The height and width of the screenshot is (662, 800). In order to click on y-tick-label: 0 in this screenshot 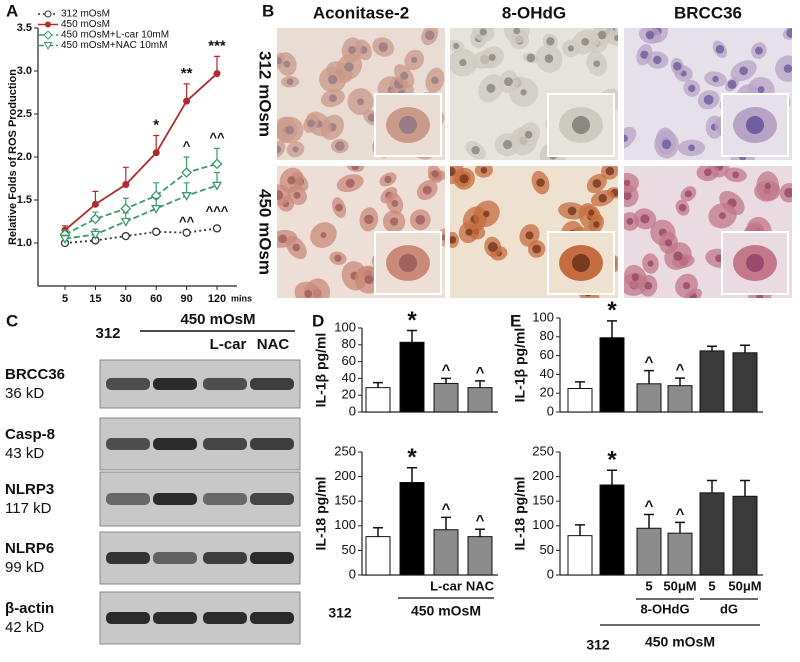, I will do `click(352, 573)`.